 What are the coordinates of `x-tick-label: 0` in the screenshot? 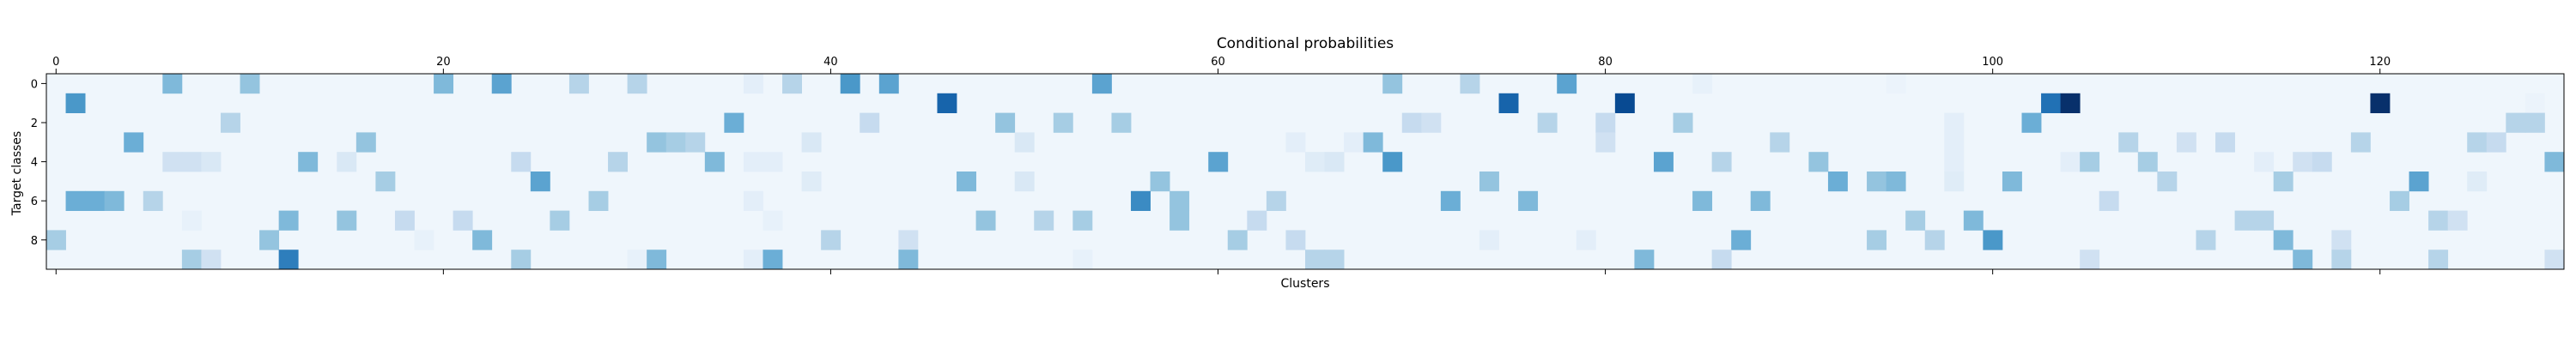 It's located at (56, 63).